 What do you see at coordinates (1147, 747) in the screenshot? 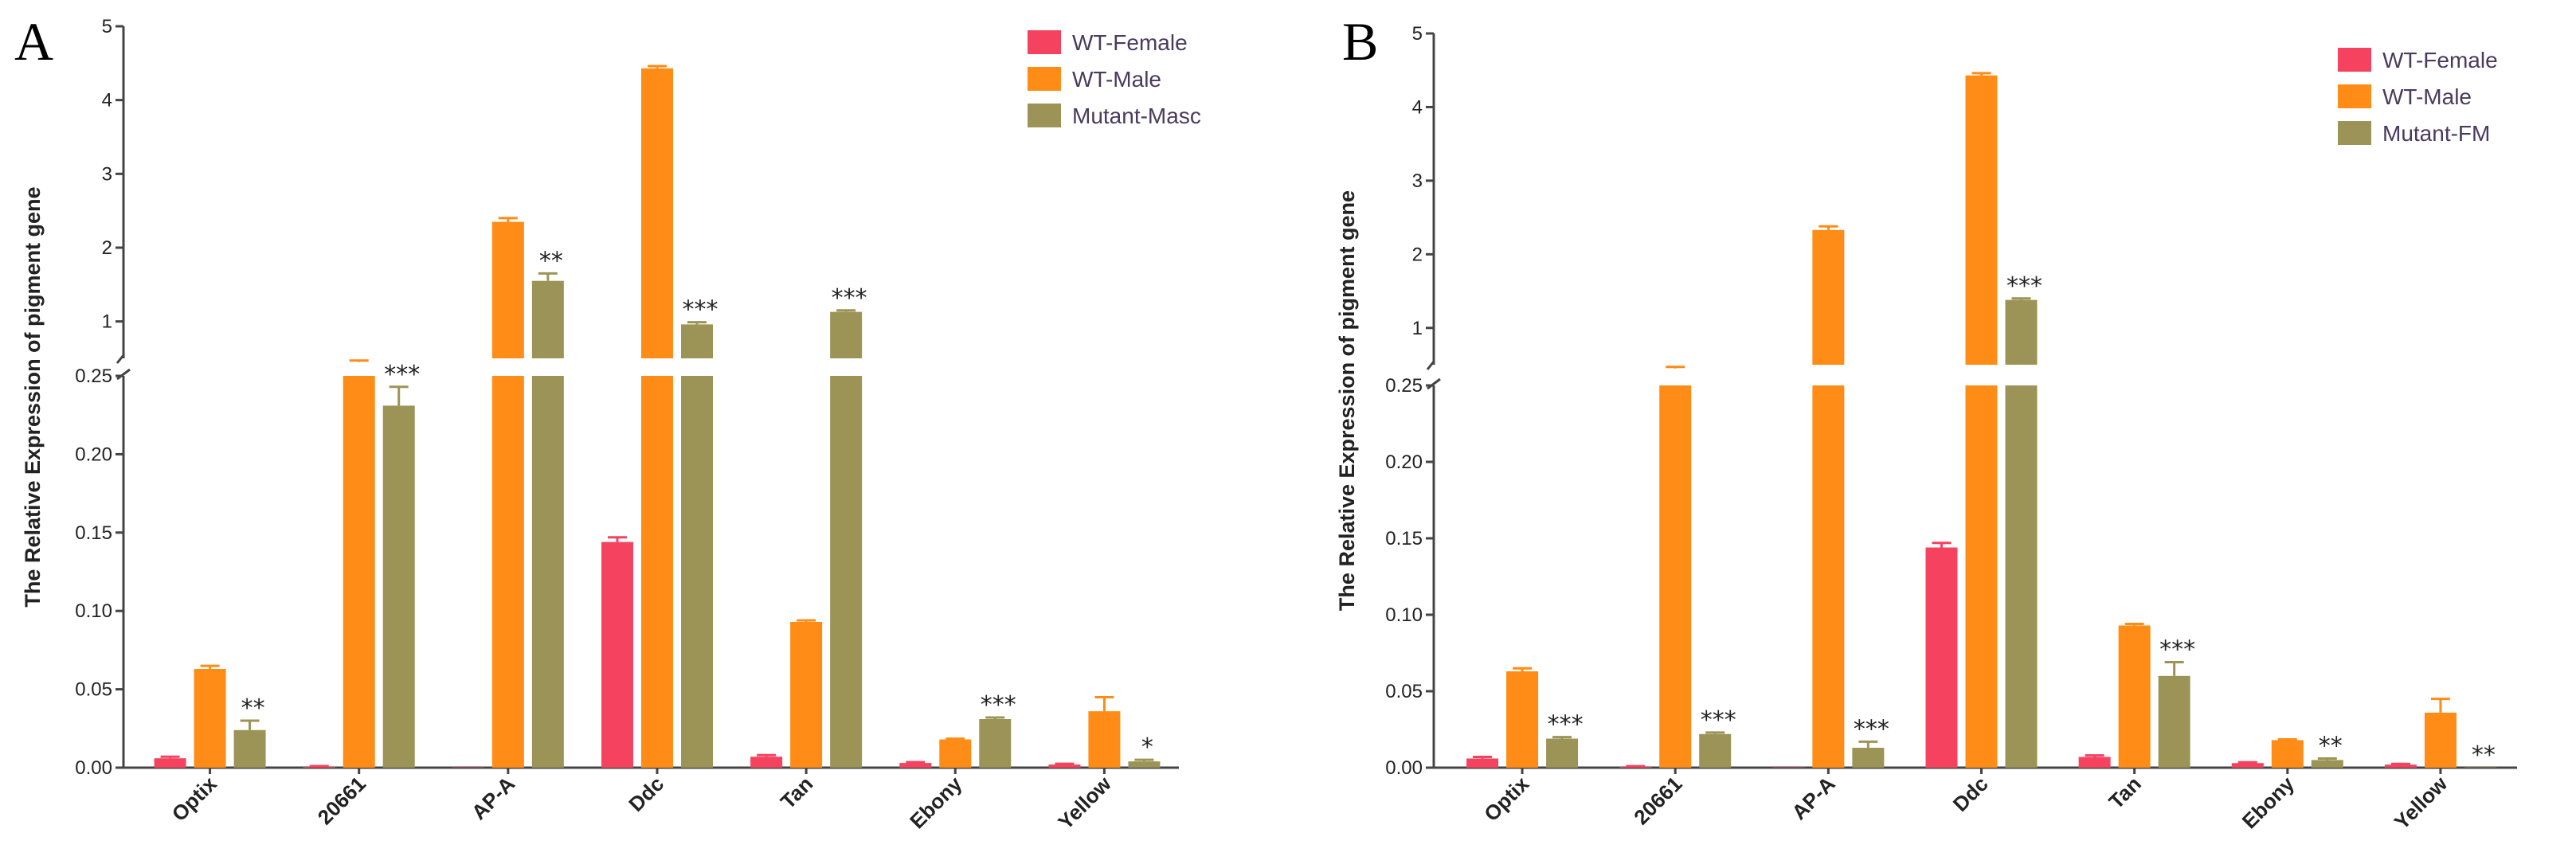
I see `significance-label: *` at bounding box center [1147, 747].